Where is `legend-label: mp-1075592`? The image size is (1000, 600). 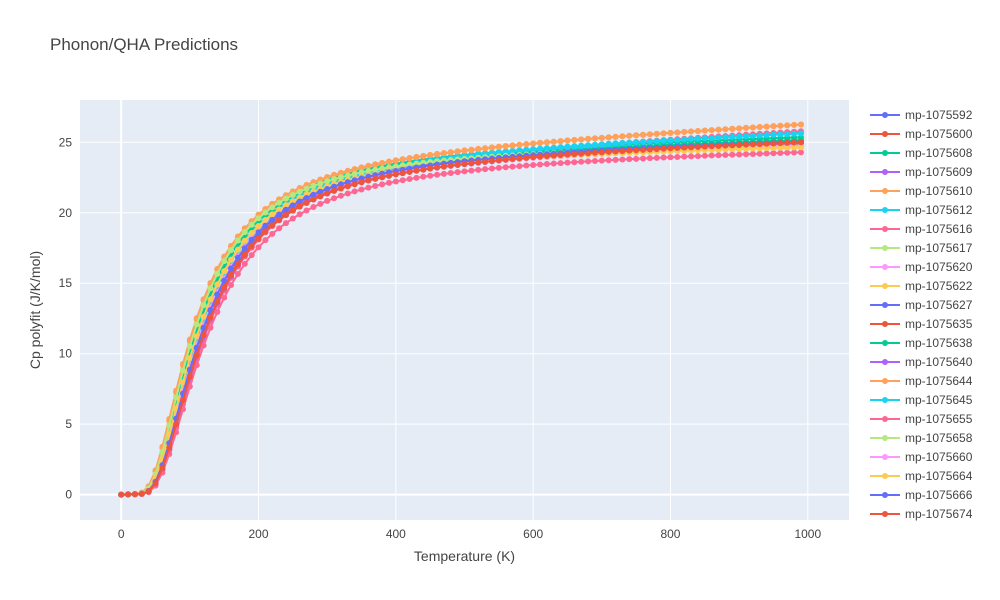
legend-label: mp-1075592 is located at coordinates (939, 115).